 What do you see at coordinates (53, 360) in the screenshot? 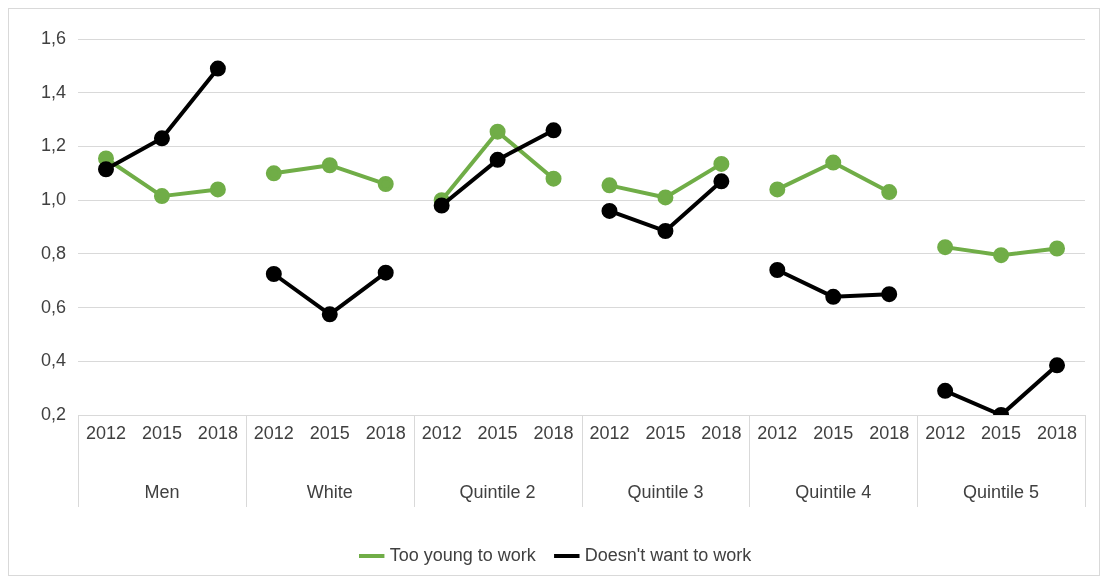
I see `y-tick-label: 0,4` at bounding box center [53, 360].